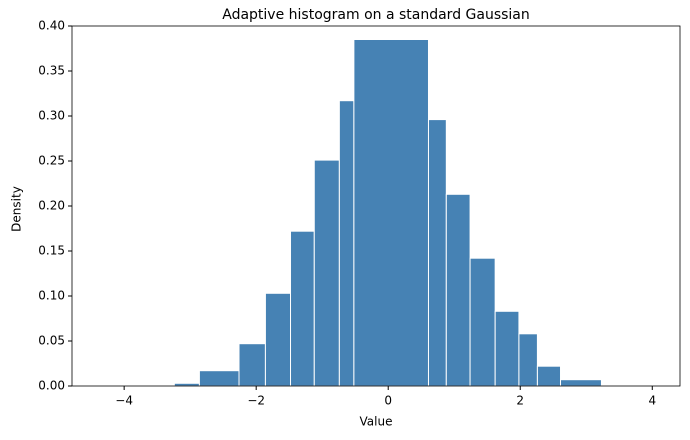  I want to click on y-tick-label: 0.25, so click(51, 161).